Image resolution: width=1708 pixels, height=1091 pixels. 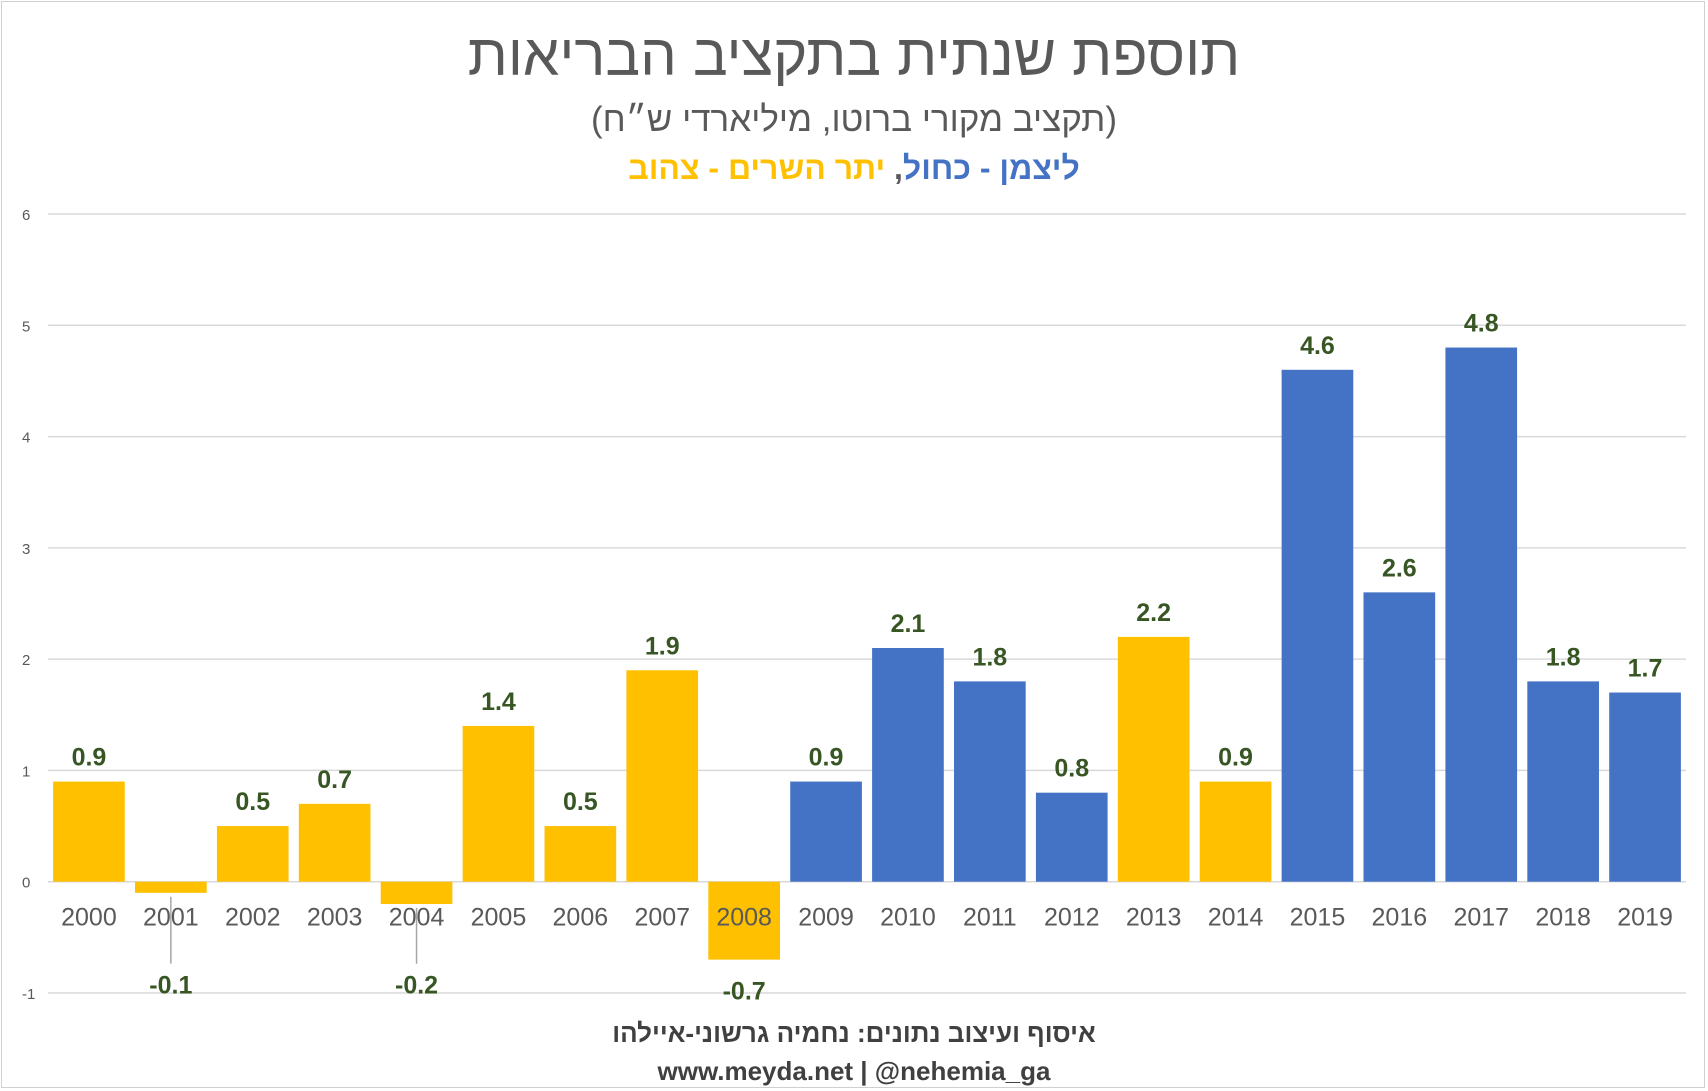 What do you see at coordinates (498, 803) in the screenshot?
I see `bar-2005` at bounding box center [498, 803].